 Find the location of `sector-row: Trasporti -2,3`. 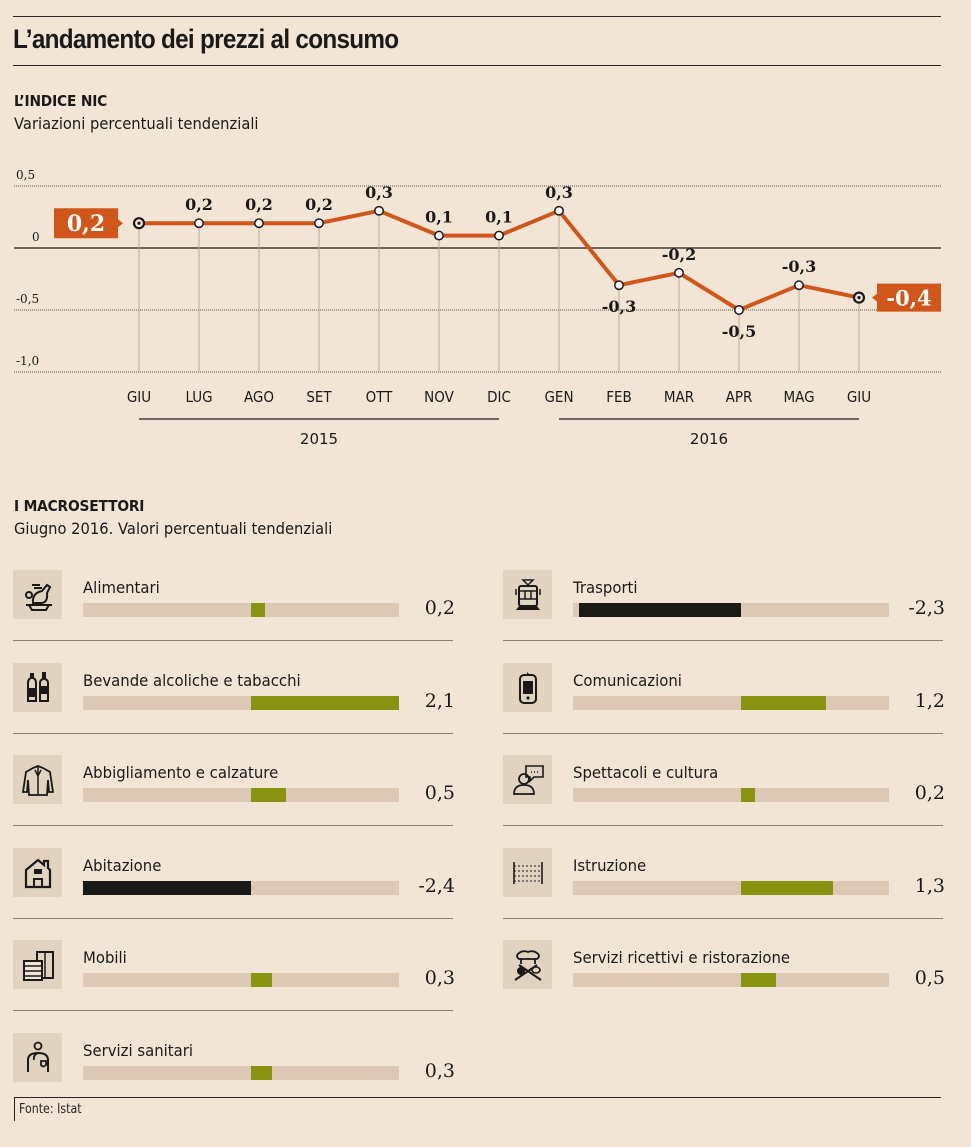

sector-row: Trasporti -2,3 is located at coordinates (733, 605).